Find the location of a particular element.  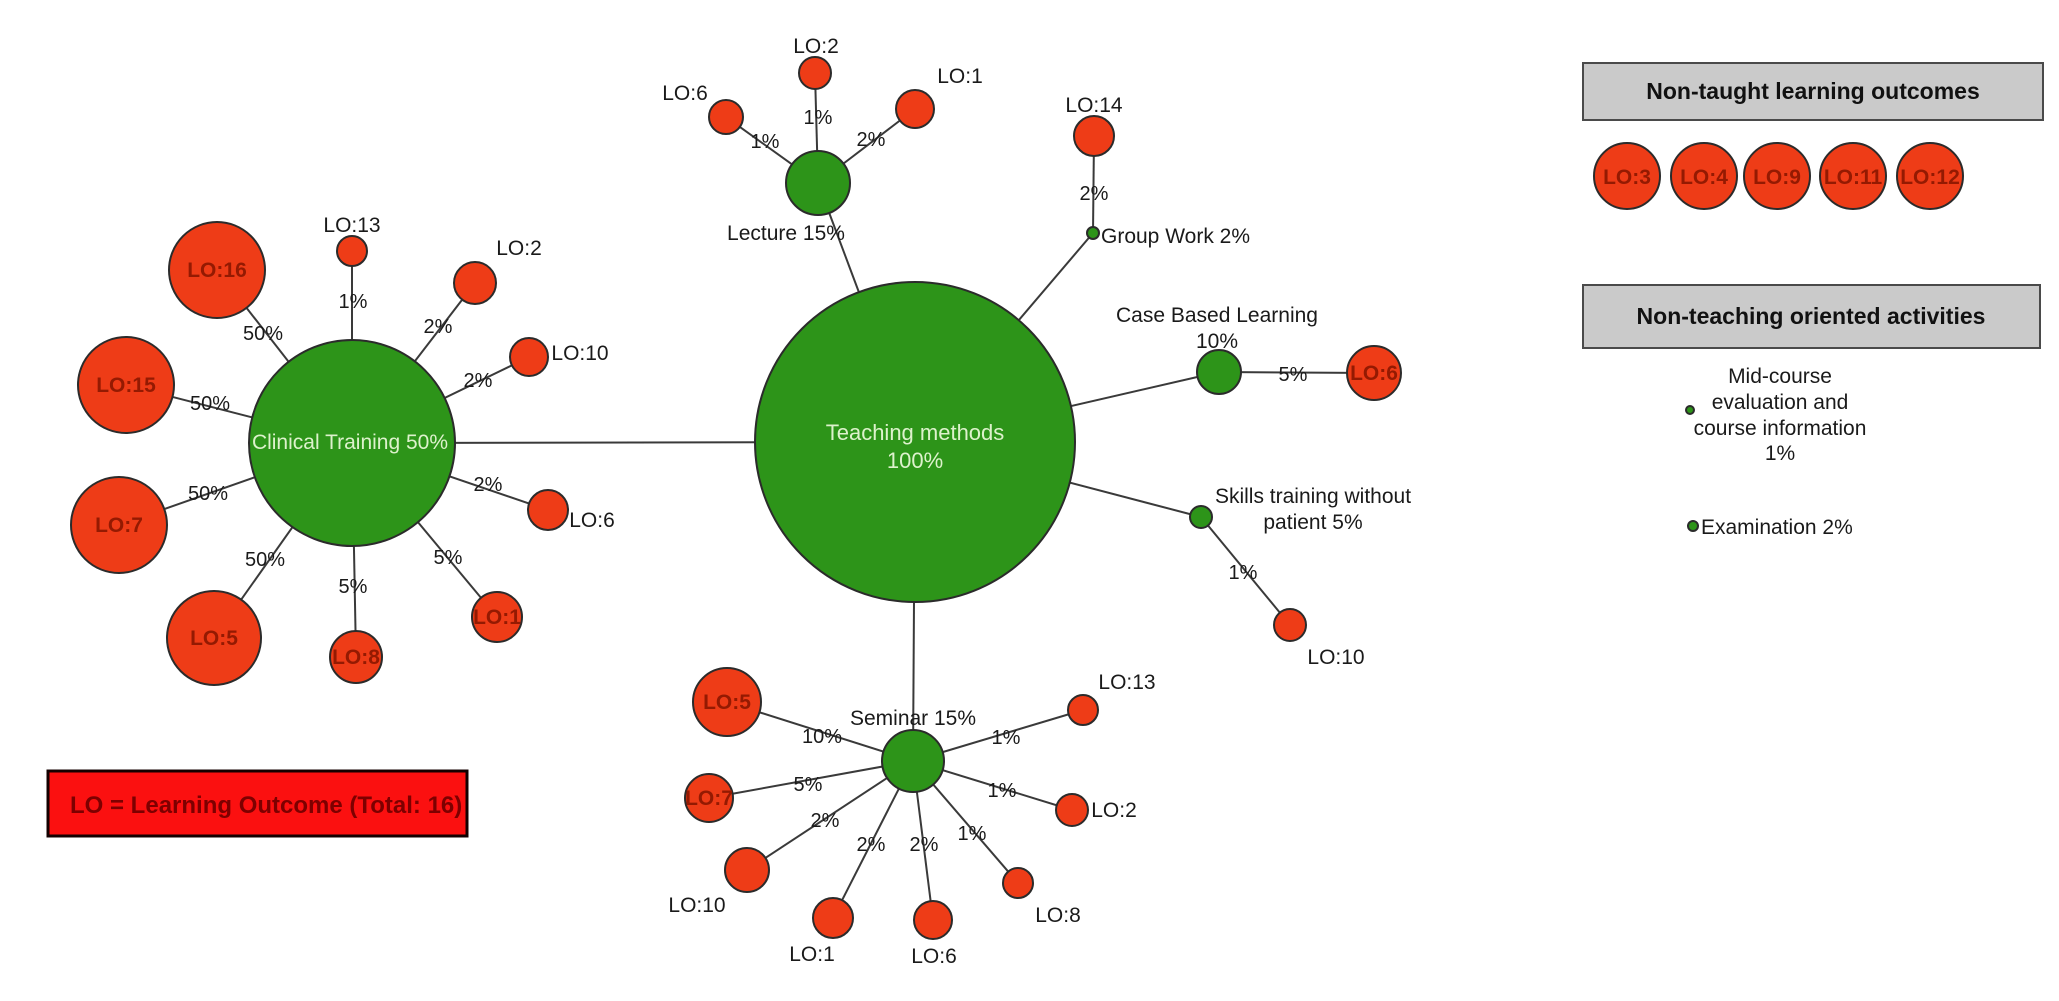

non-taught-header: Non-taught learning outcomes is located at coordinates (1813, 91).